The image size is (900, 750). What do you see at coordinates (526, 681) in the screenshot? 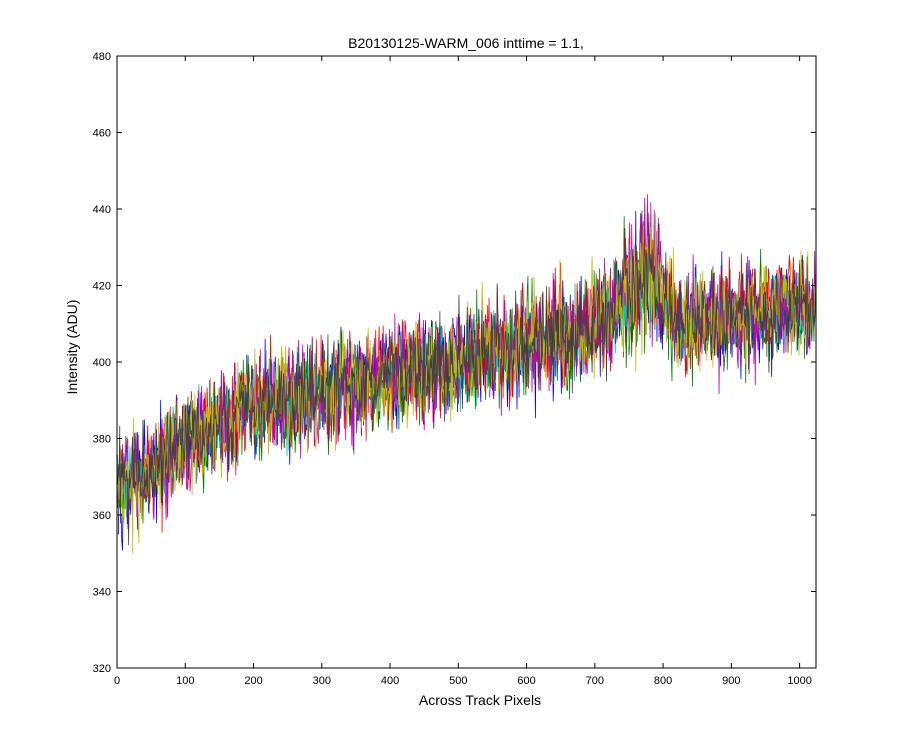
I see `x-tick-label: 600` at bounding box center [526, 681].